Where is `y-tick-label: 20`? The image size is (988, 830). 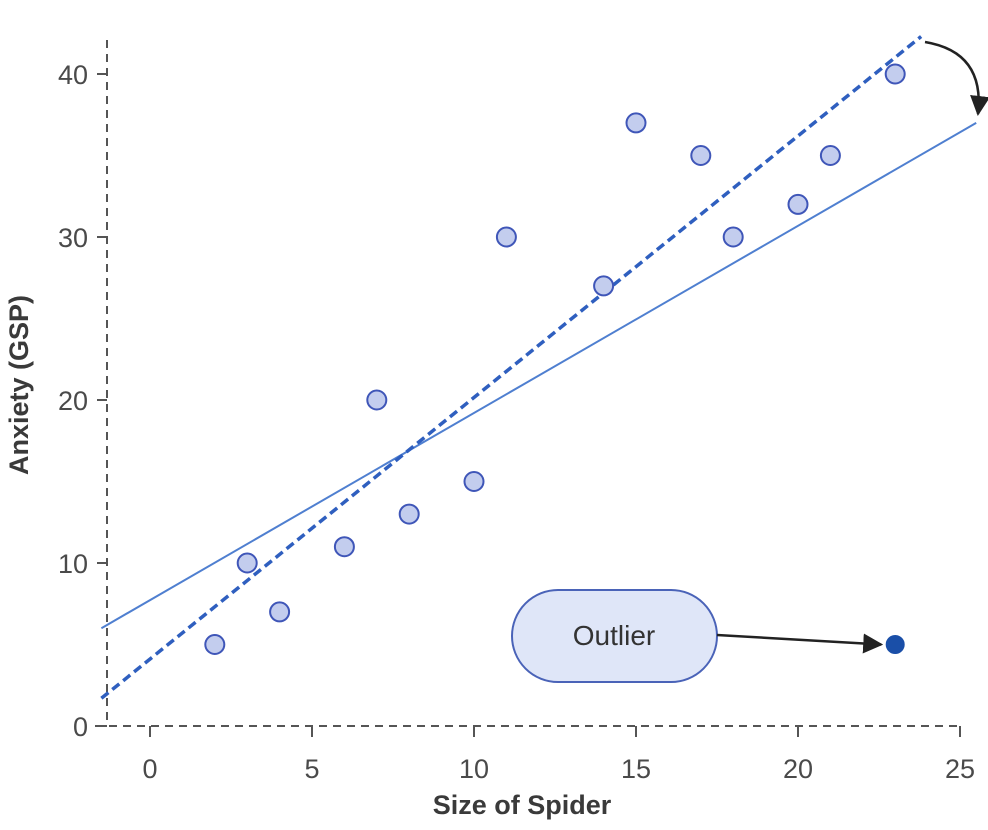
y-tick-label: 20 is located at coordinates (73, 401).